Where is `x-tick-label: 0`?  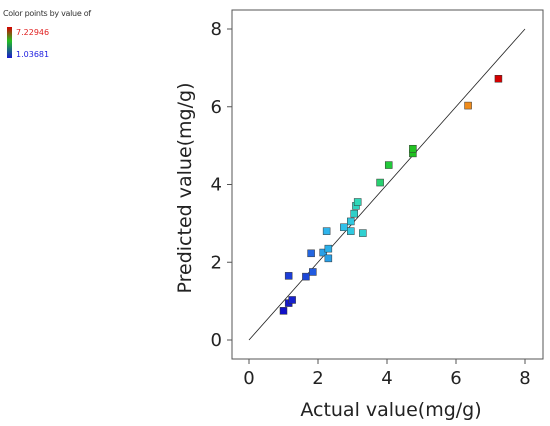
x-tick-label: 0 is located at coordinates (248, 378).